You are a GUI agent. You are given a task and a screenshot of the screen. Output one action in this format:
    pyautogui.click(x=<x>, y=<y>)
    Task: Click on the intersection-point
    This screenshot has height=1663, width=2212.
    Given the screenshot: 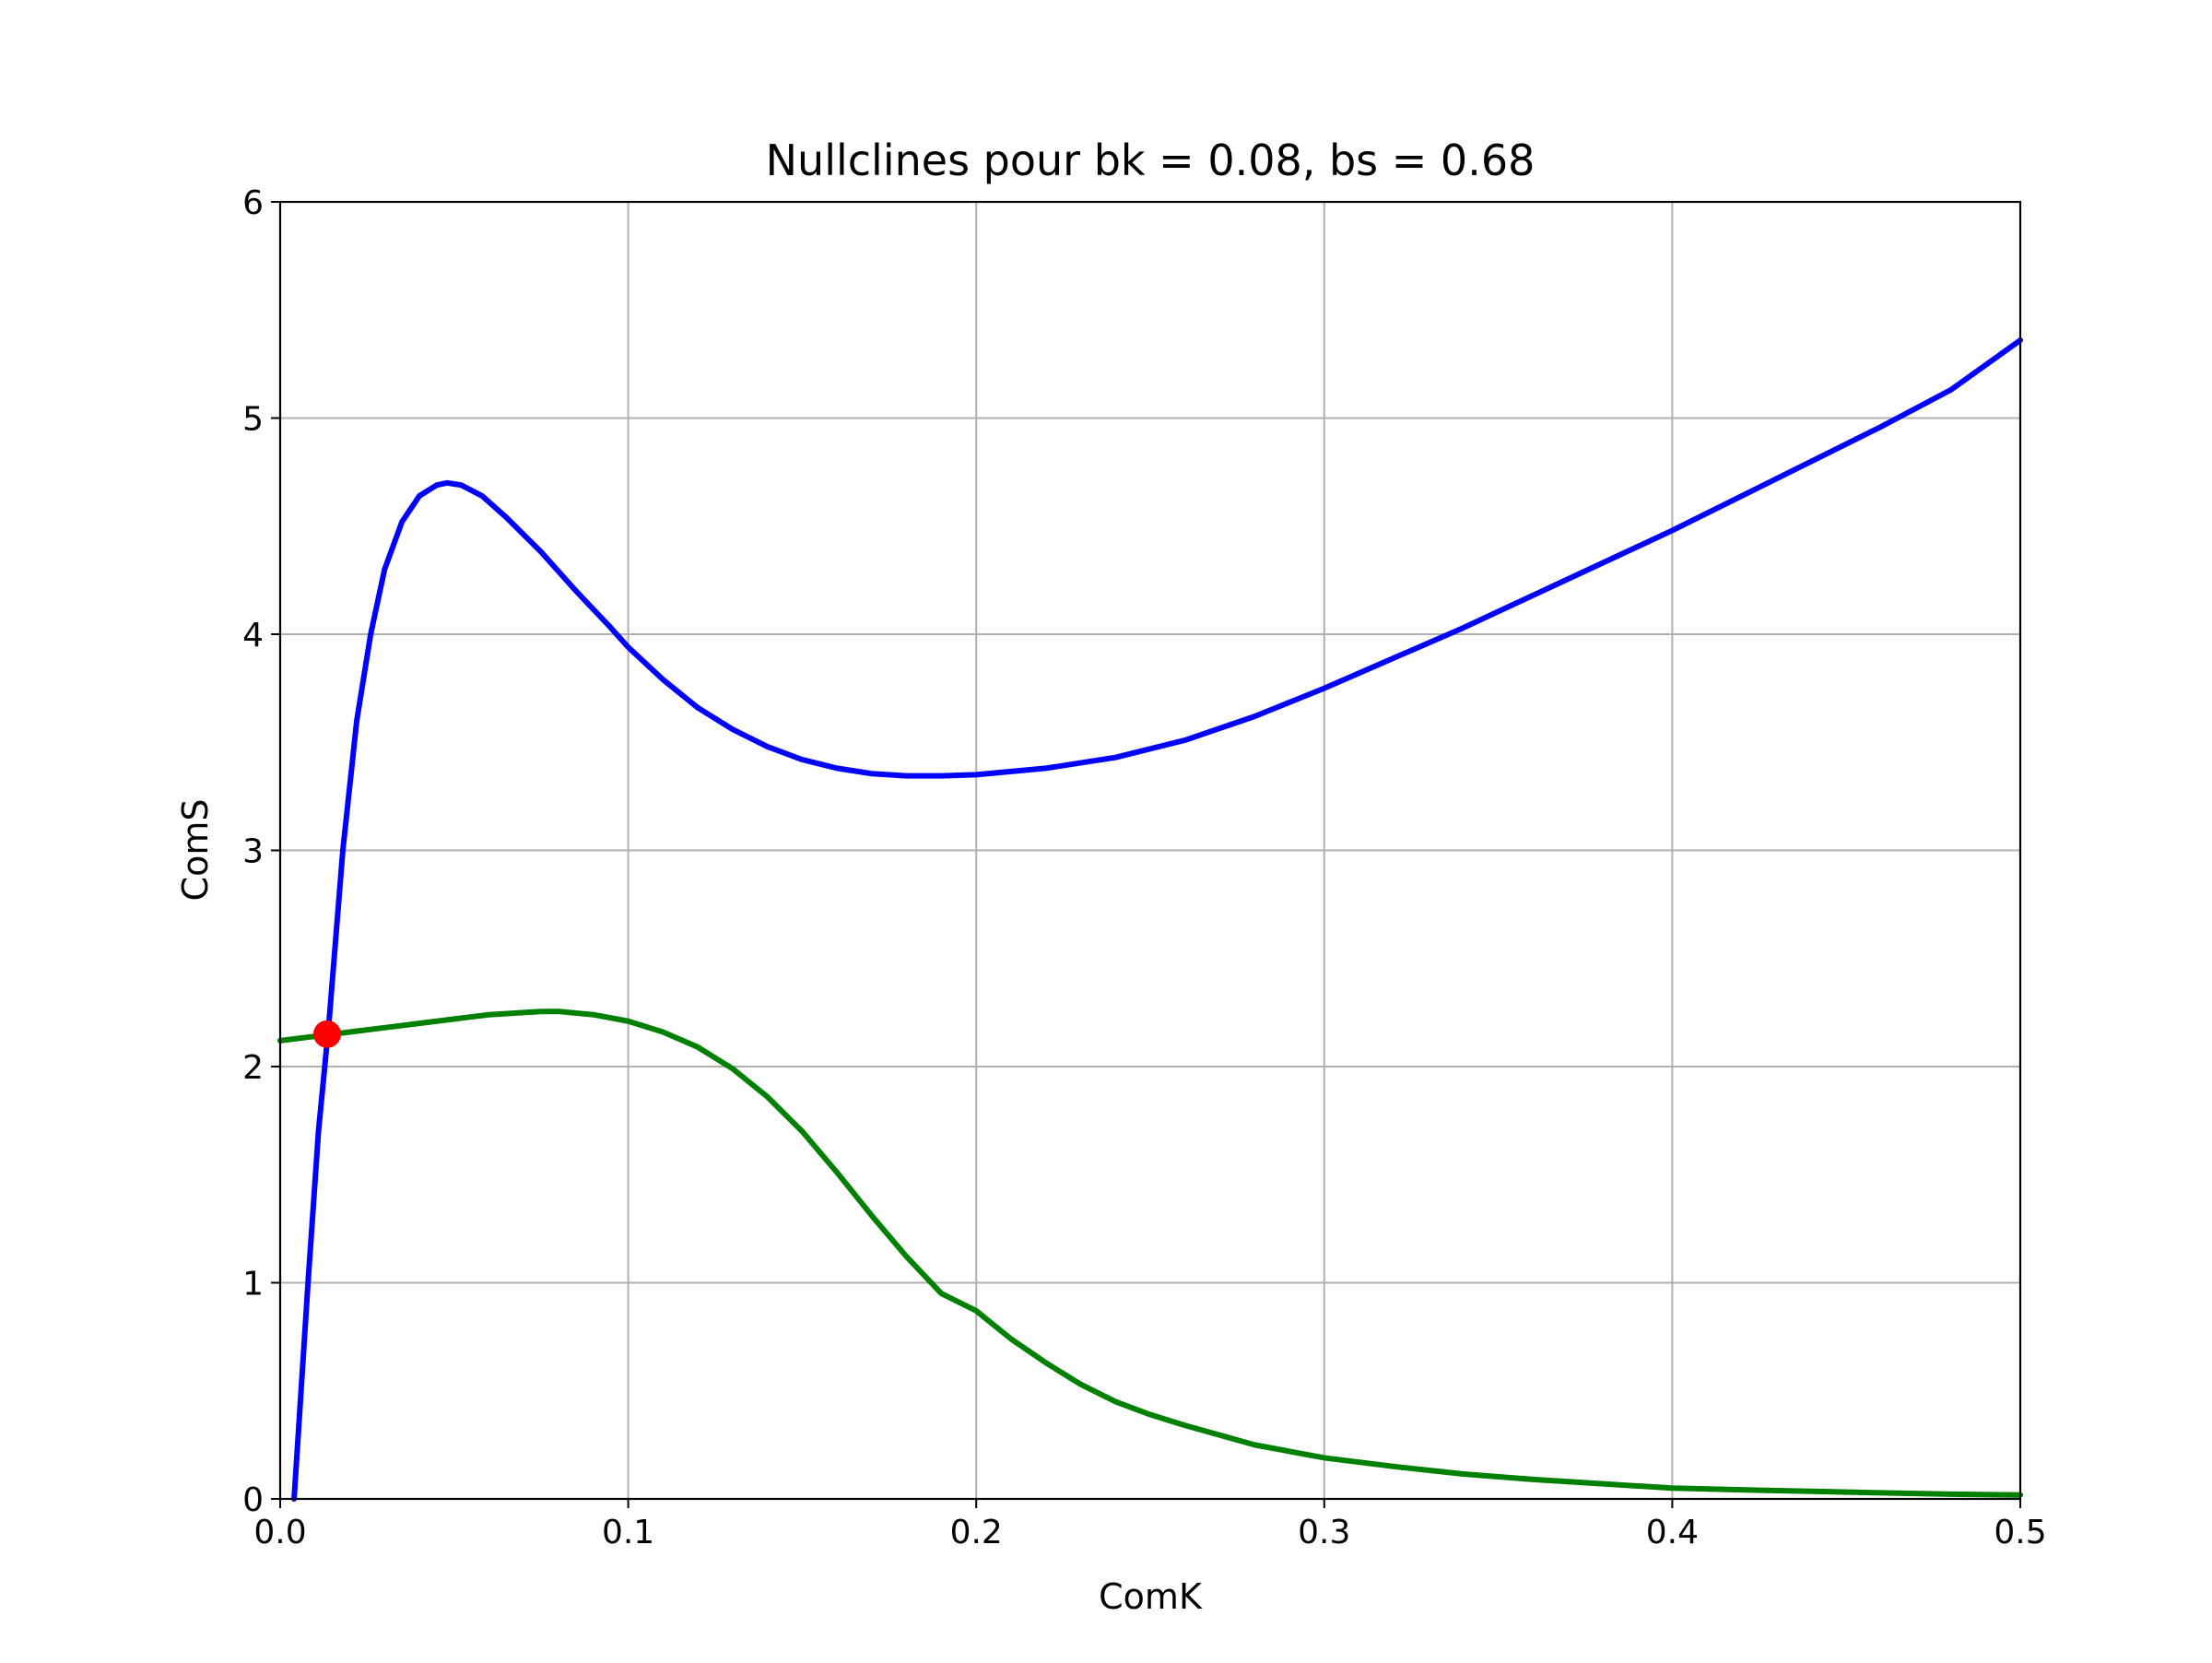 What is the action you would take?
    pyautogui.click(x=326, y=1034)
    